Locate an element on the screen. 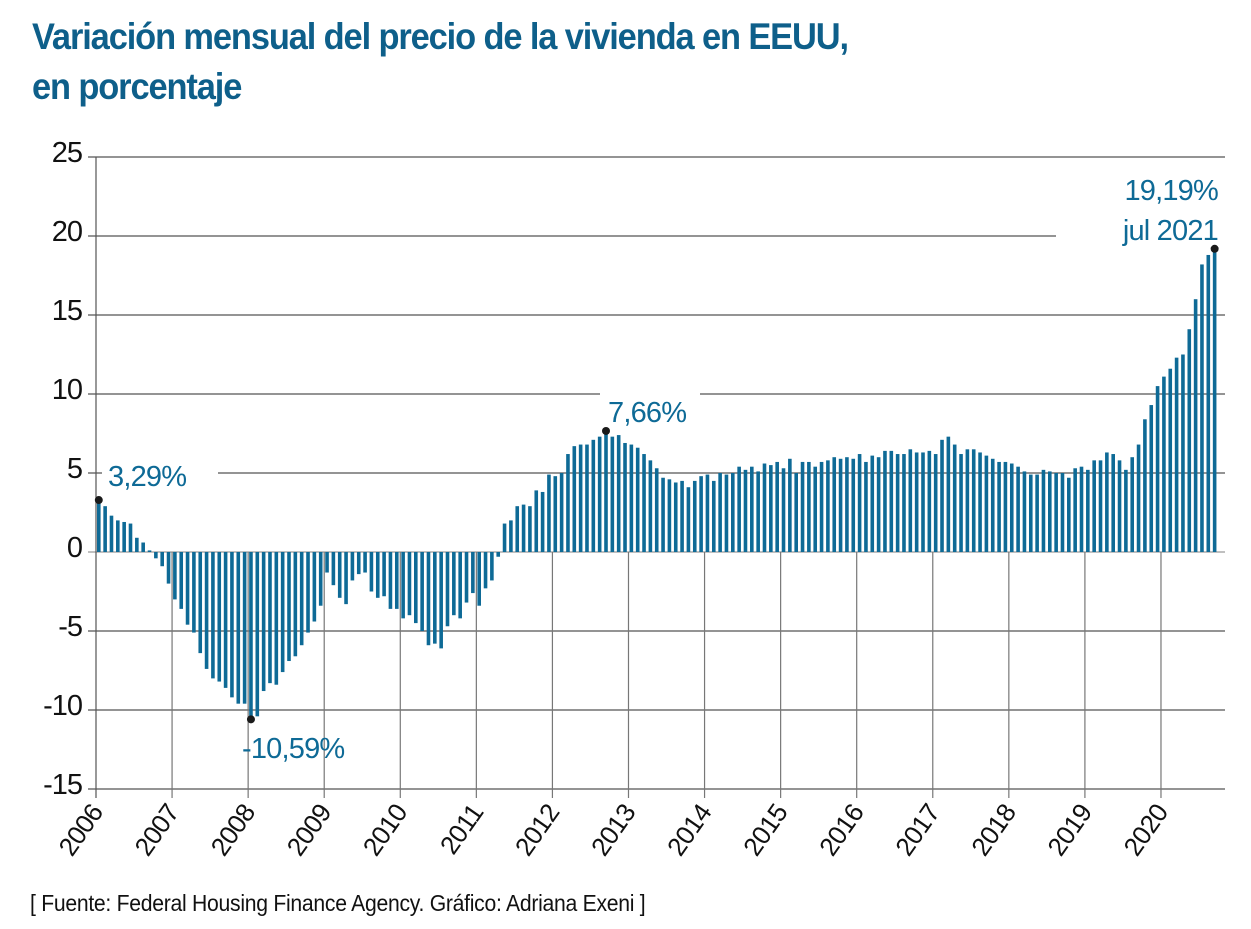 The image size is (1251, 929). y-tick-label: 25 is located at coordinates (67, 153).